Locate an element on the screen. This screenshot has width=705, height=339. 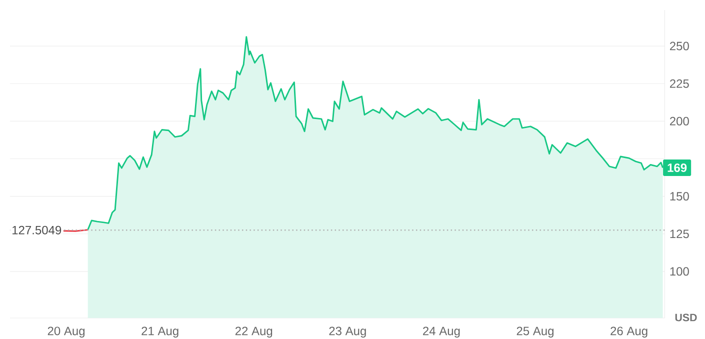
y-tick-label: 150 is located at coordinates (679, 196).